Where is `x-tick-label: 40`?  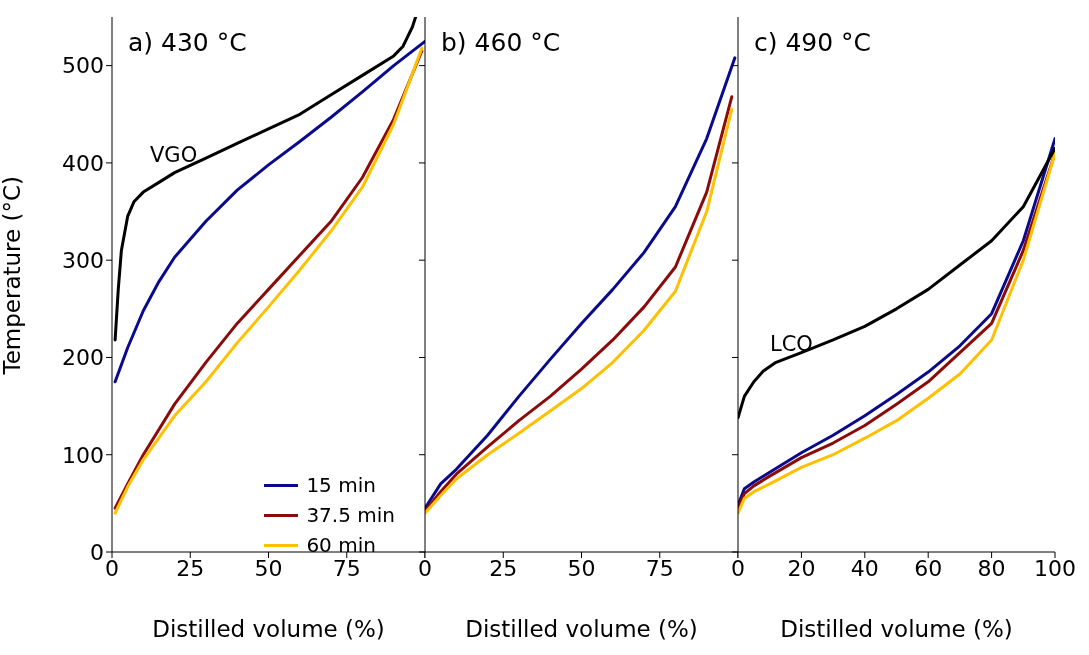 x-tick-label: 40 is located at coordinates (864, 568).